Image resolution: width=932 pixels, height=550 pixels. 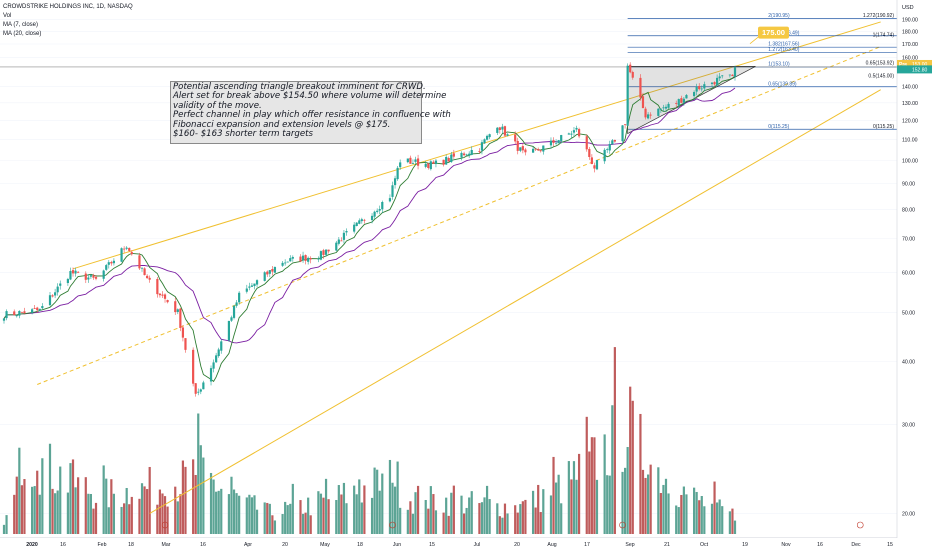 What do you see at coordinates (68, 7) in the screenshot?
I see `legend-symbol: CROWDSTRIKE HOLDINGS INC, 1D, NASDAQ` at bounding box center [68, 7].